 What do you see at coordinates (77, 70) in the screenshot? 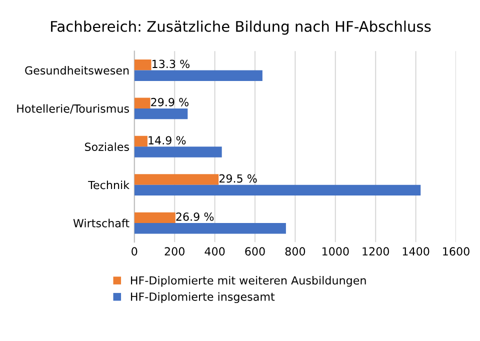
I see `y-tick-label: Gesundheitswesen` at bounding box center [77, 70].